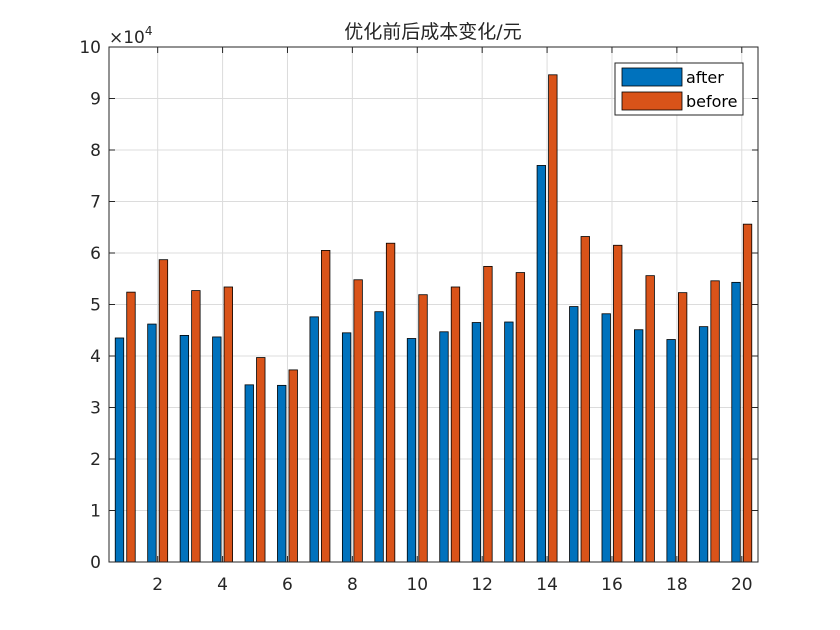 The image size is (840, 630). What do you see at coordinates (652, 101) in the screenshot?
I see `legend-swatch-before` at bounding box center [652, 101].